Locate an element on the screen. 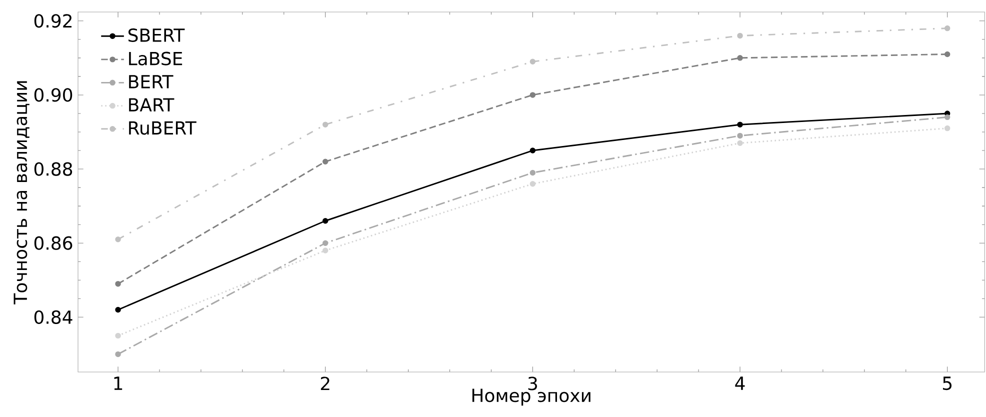 Image resolution: width=986 pixels, height=417 pixels. legend-label: LaBSE is located at coordinates (155, 59).